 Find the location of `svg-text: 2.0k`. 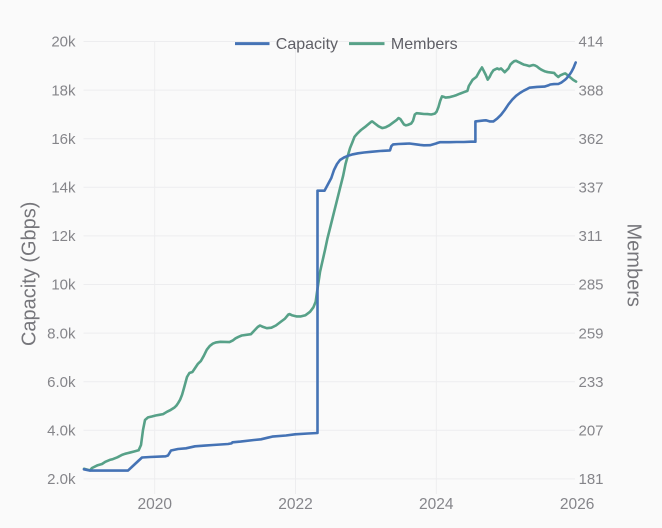

svg-text: 2.0k is located at coordinates (61, 479).